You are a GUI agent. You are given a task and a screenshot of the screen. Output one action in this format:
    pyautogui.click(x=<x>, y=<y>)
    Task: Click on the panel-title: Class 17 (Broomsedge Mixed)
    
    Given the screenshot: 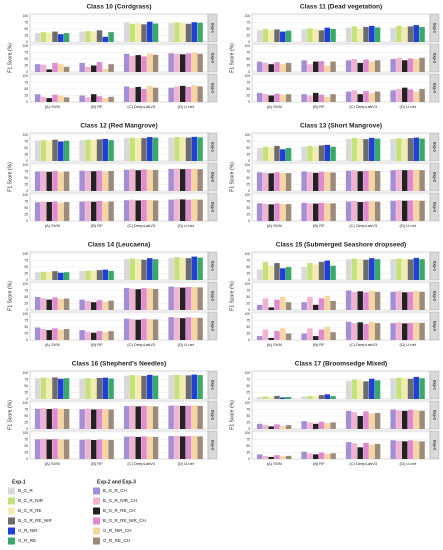 What is the action you would take?
    pyautogui.click(x=341, y=364)
    